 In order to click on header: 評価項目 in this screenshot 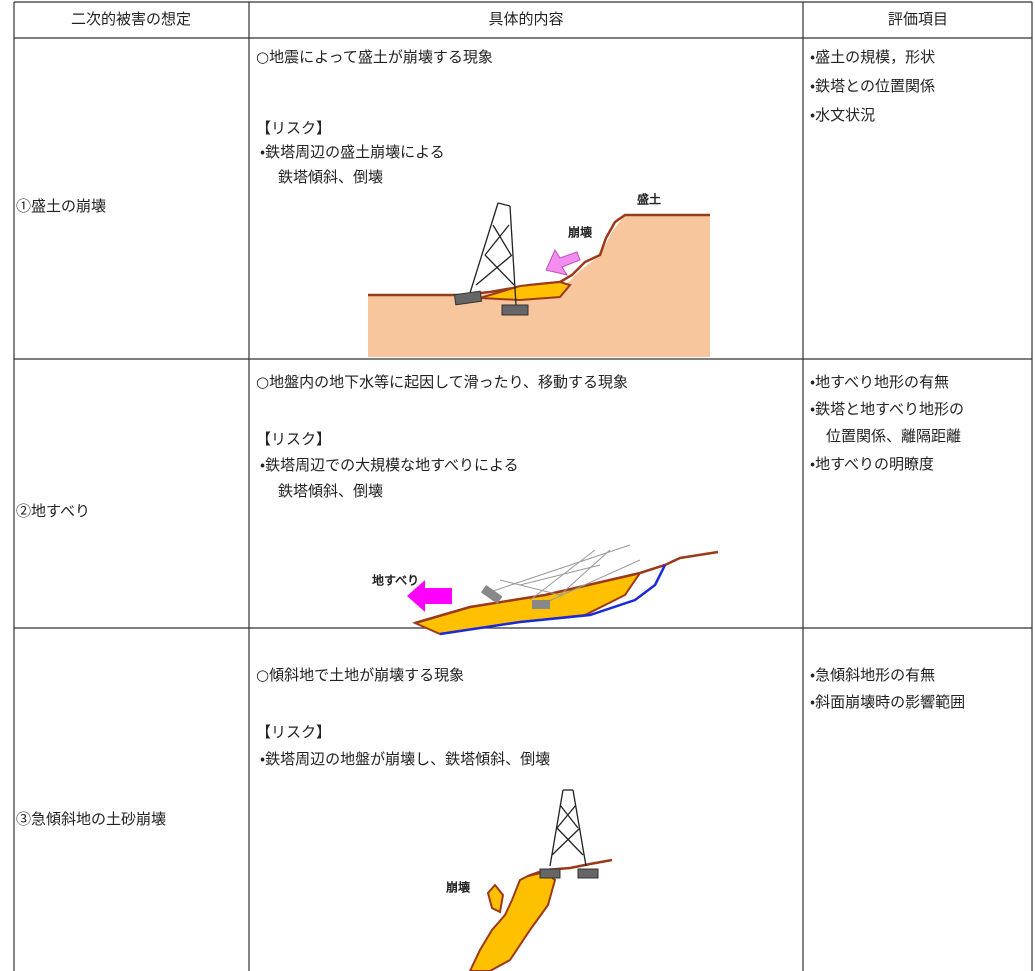, I will do `click(918, 19)`.